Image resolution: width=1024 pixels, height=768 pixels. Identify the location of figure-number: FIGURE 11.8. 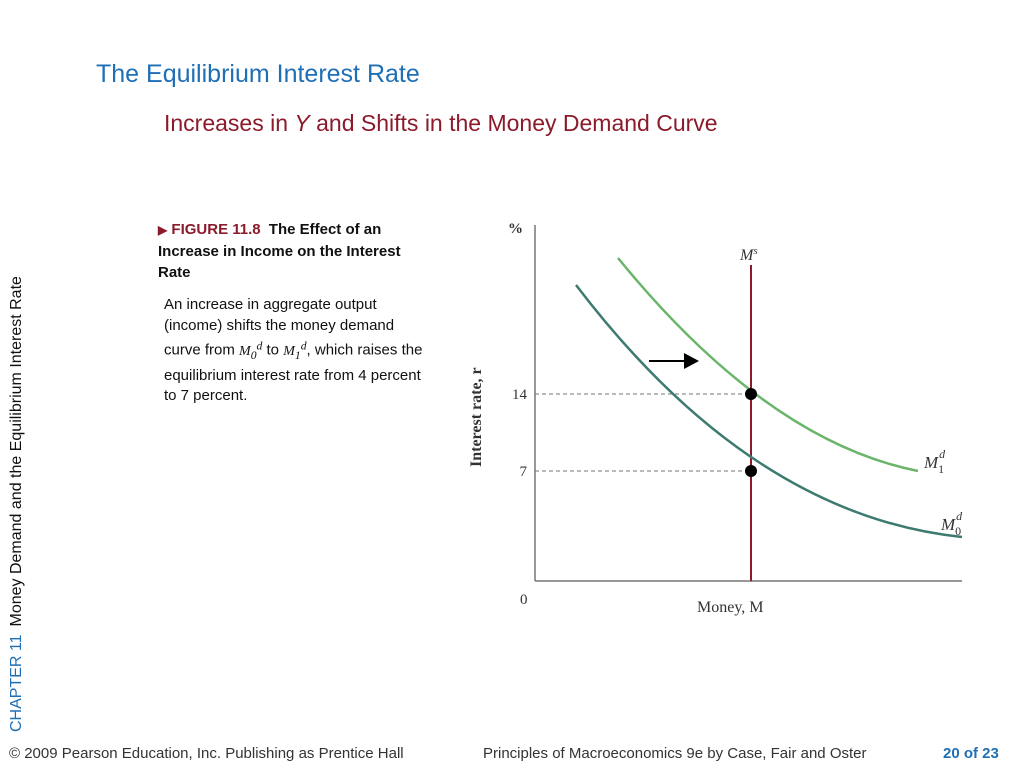
(216, 229).